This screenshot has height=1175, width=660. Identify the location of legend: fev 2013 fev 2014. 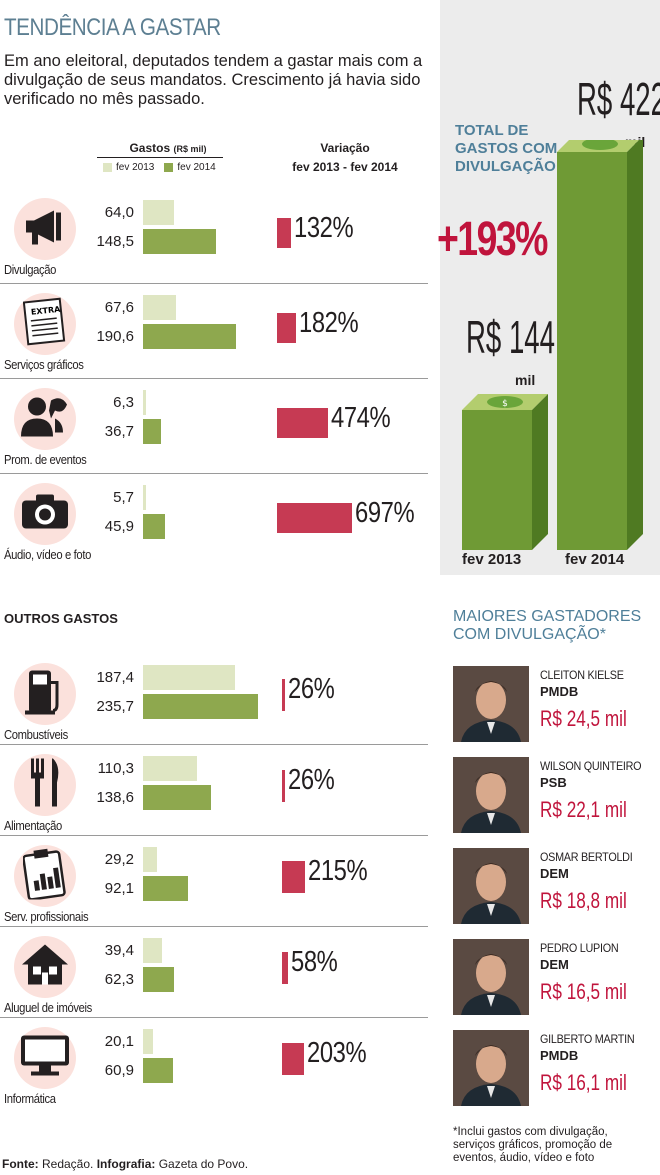
(159, 167).